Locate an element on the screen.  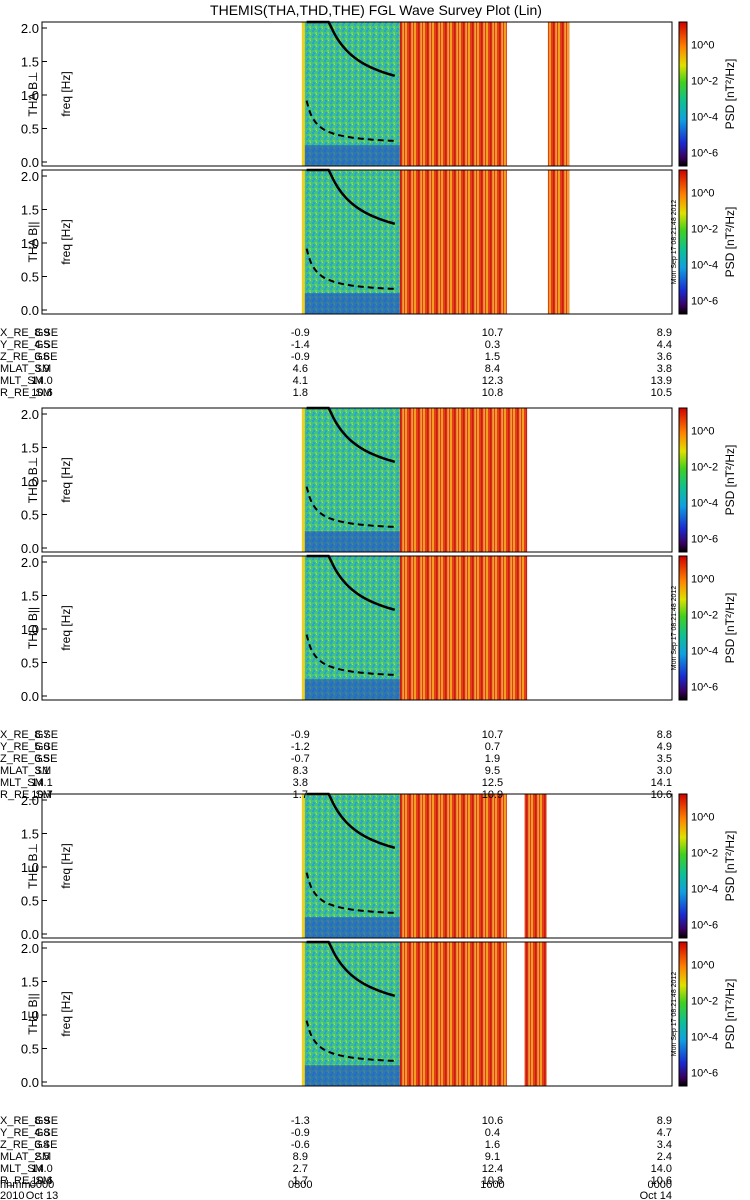
spectrogram-quiet-region is located at coordinates (351, 628).